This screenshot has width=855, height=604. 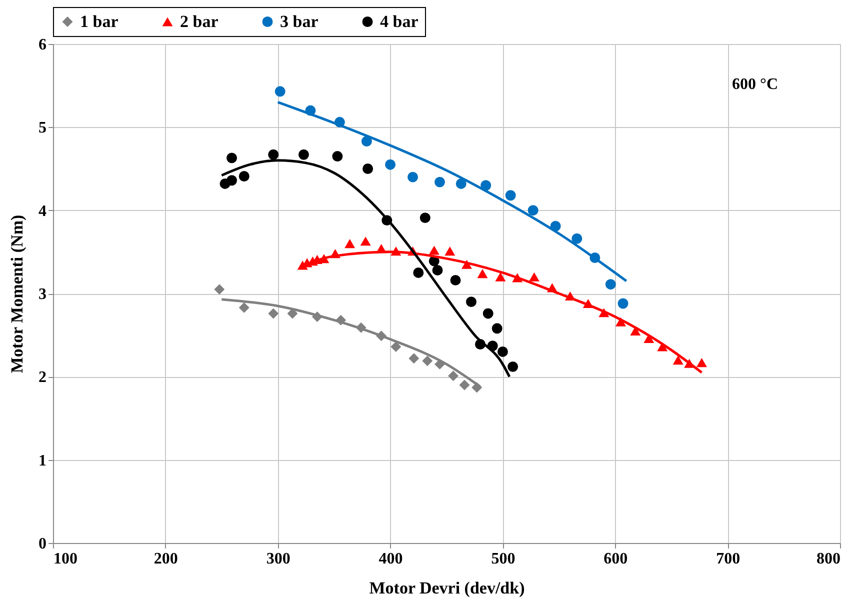 I want to click on x-axis-title: Motor Devri (dev/dk), so click(x=447, y=588).